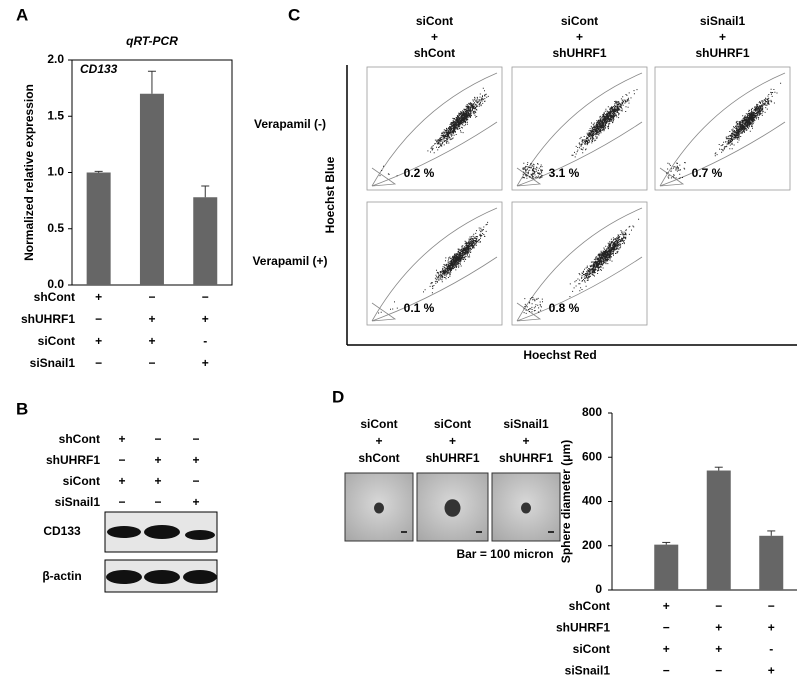  I want to click on scale-note: Bar = 100 micron, so click(504, 554).